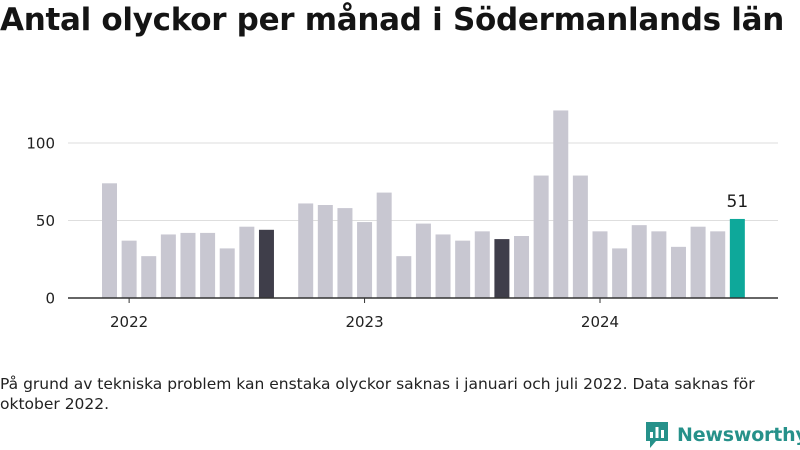 This screenshot has height=450, width=800. I want to click on newsworthy-logo: Newsworthy, so click(722, 435).